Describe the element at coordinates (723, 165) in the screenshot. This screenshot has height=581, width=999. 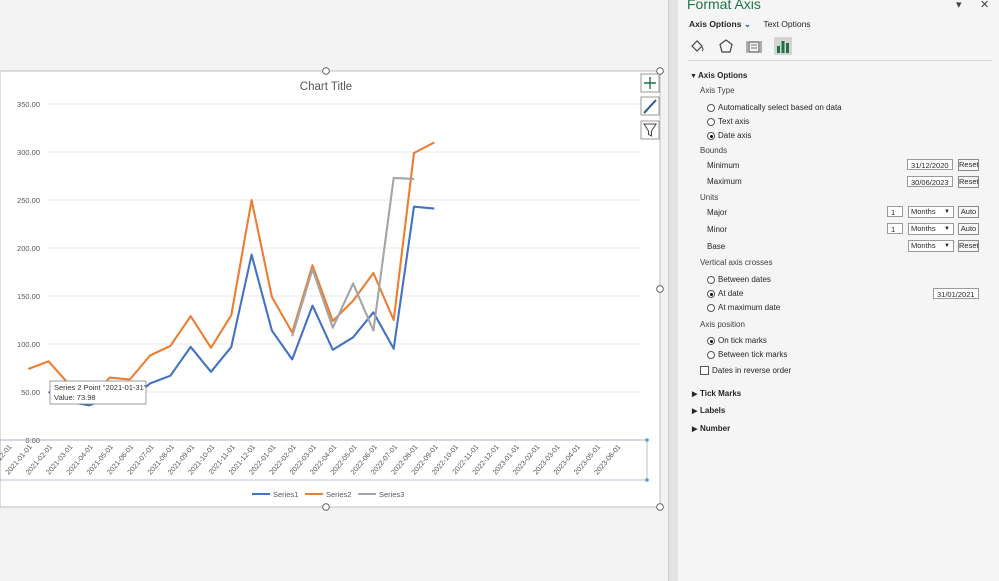
I see `minimum-label: Minimum` at that location.